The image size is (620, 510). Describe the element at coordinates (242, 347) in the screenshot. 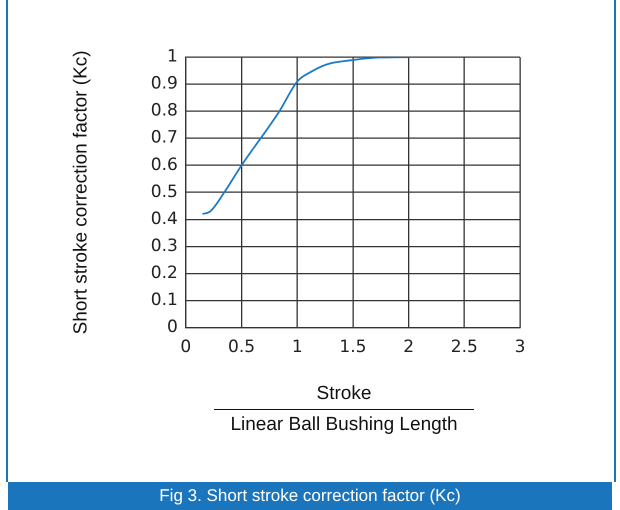

I see `x-tick-label: 0.5` at that location.